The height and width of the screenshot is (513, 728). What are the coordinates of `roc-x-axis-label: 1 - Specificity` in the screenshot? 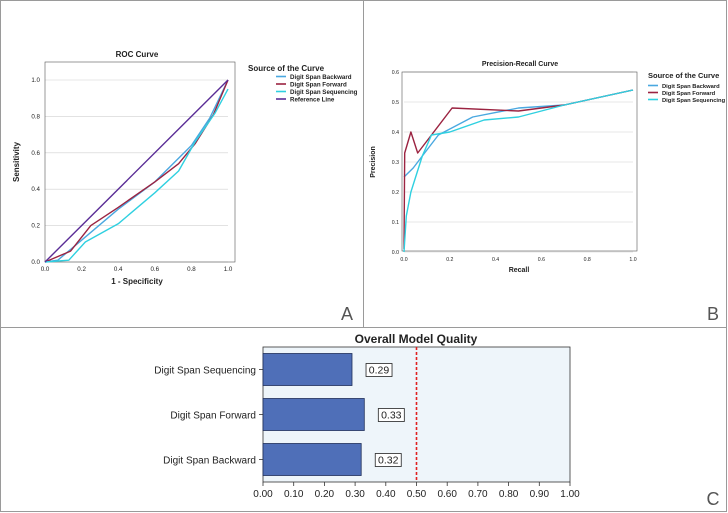 It's located at (137, 281).